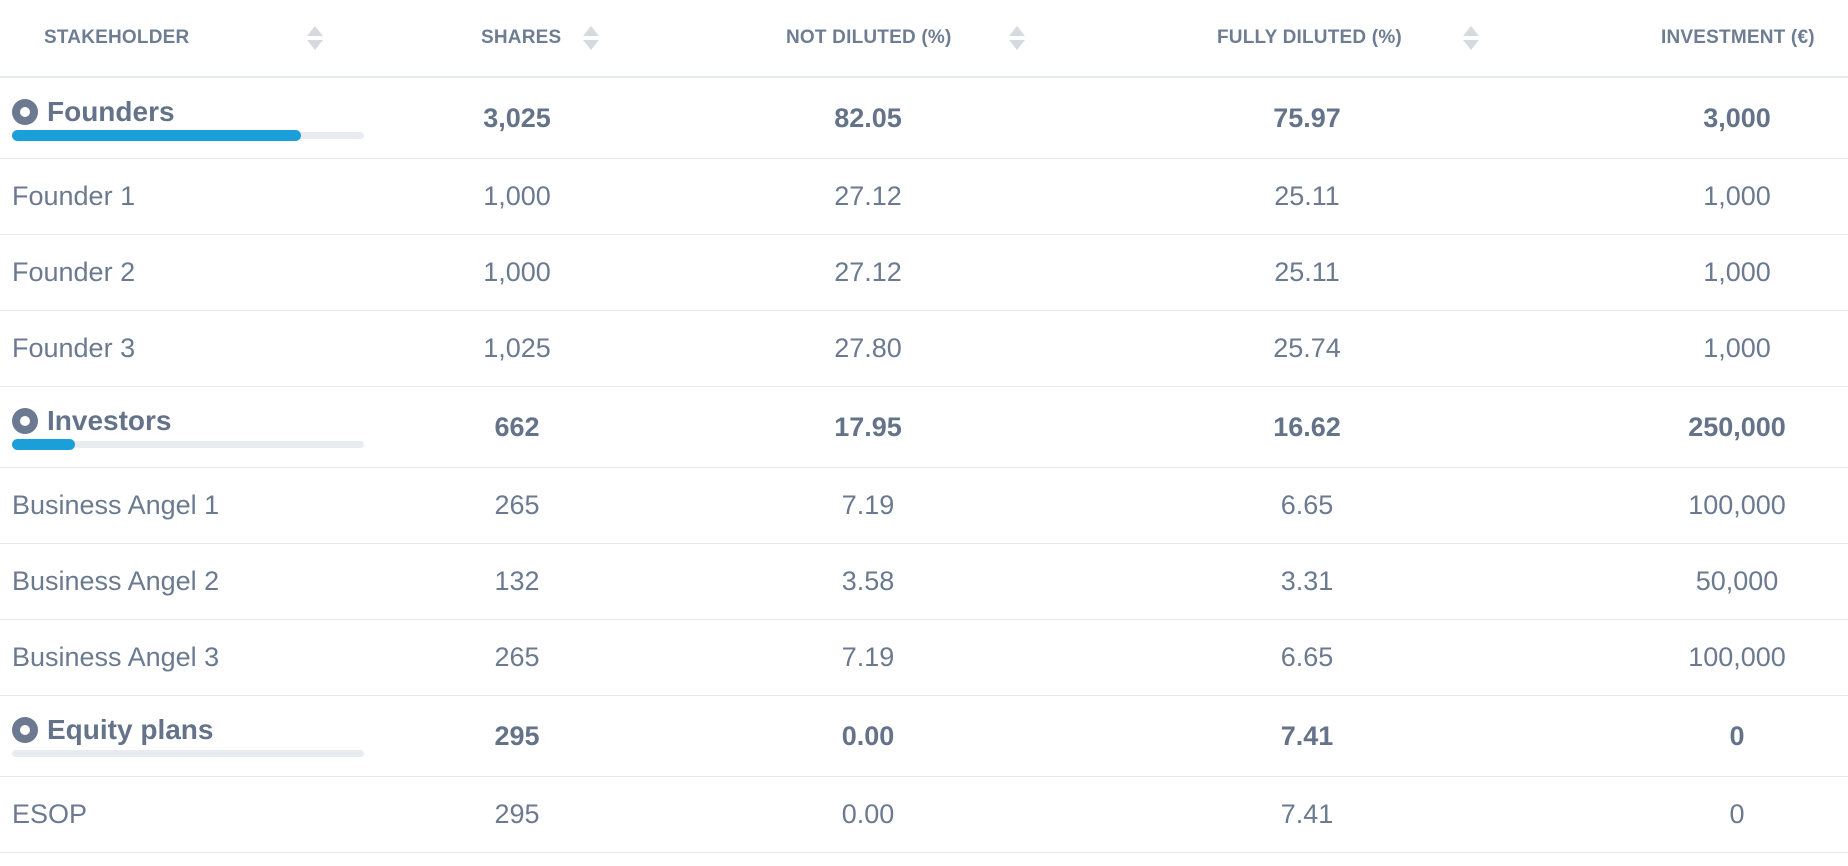  I want to click on fully-diluted-value: 16.62, so click(1307, 426).